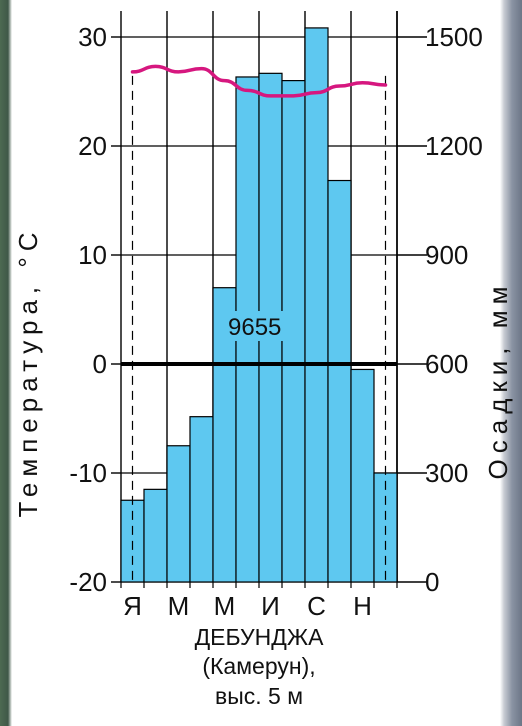 The width and height of the screenshot is (522, 726). Describe the element at coordinates (28, 371) in the screenshot. I see `left-axis-title: Температура, °С` at that location.